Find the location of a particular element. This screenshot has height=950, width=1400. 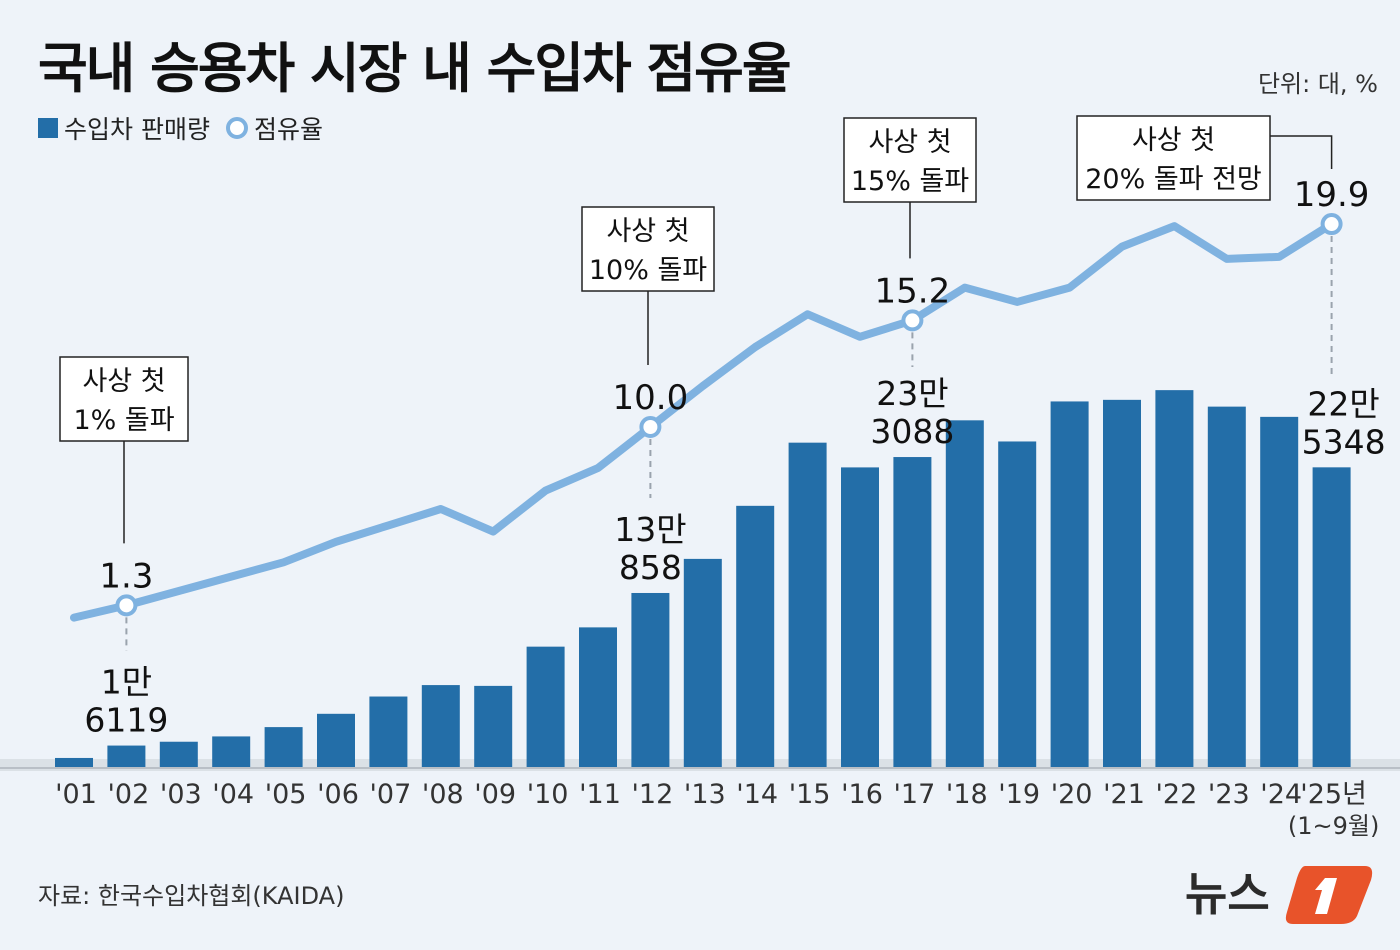

x-tick-label: '21 is located at coordinates (1124, 794).